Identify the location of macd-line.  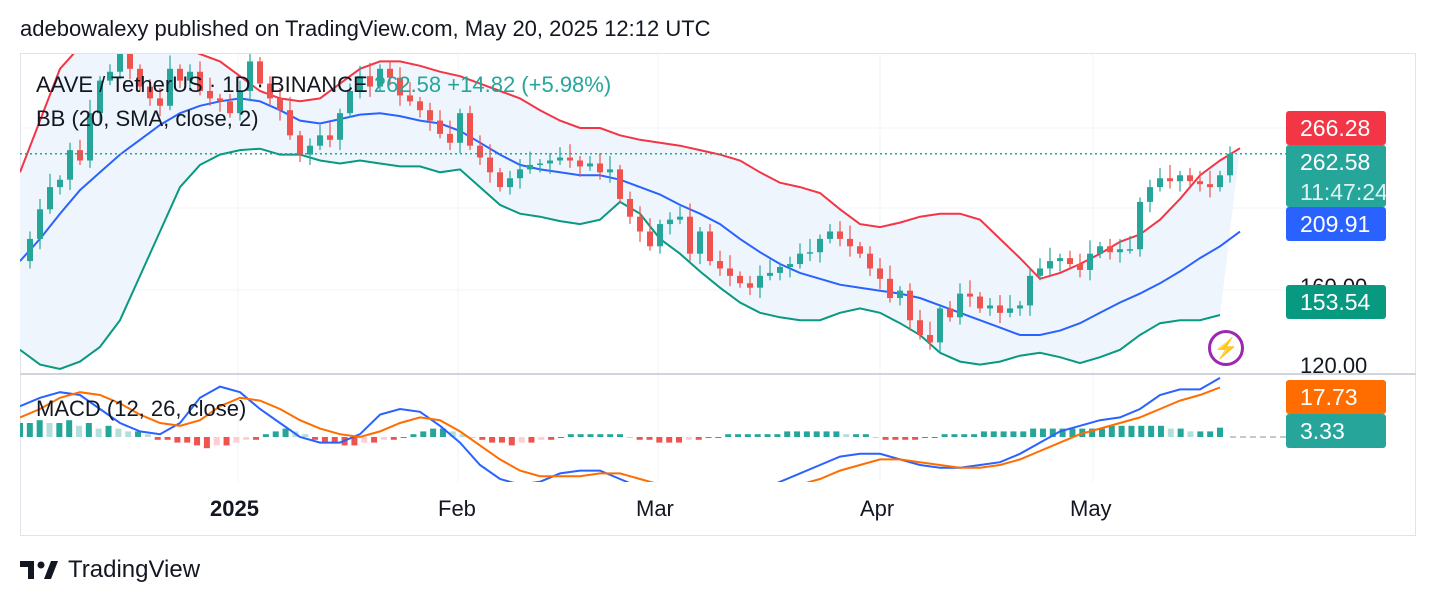
(620, 429).